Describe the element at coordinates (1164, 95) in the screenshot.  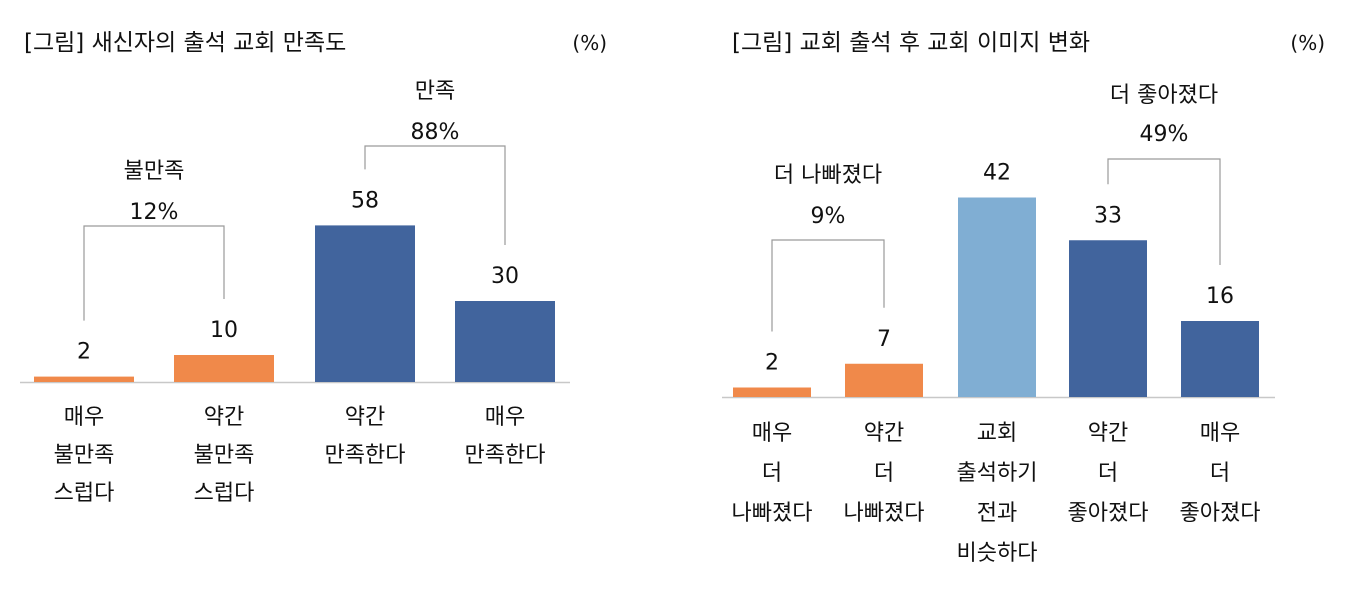
I see `bracket-label: 더 좋아졌다` at that location.